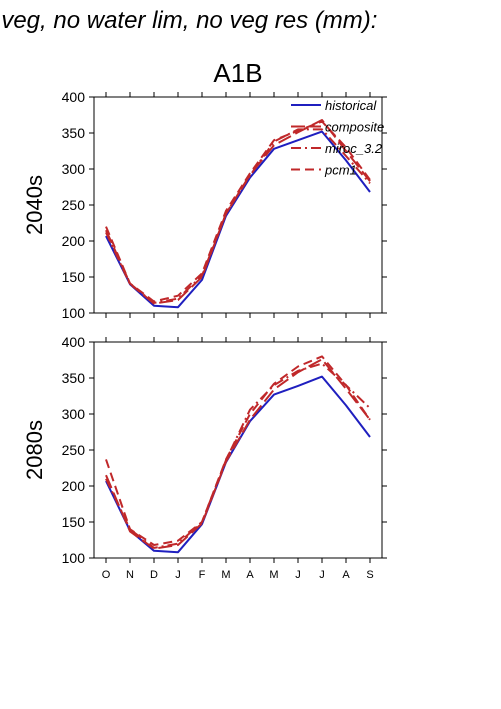  What do you see at coordinates (154, 575) in the screenshot?
I see `x-tick-label: D` at bounding box center [154, 575].